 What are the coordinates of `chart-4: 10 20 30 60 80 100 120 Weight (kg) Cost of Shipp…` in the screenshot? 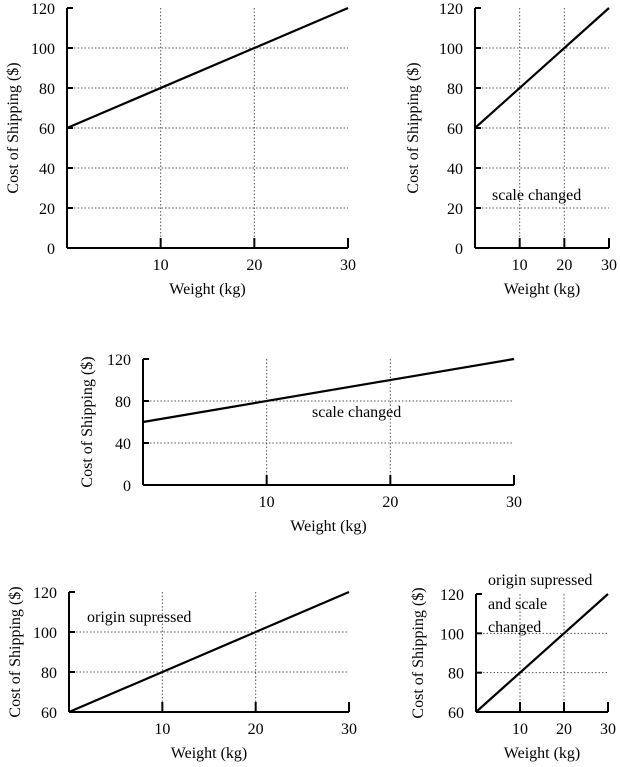 It's located at (182, 673).